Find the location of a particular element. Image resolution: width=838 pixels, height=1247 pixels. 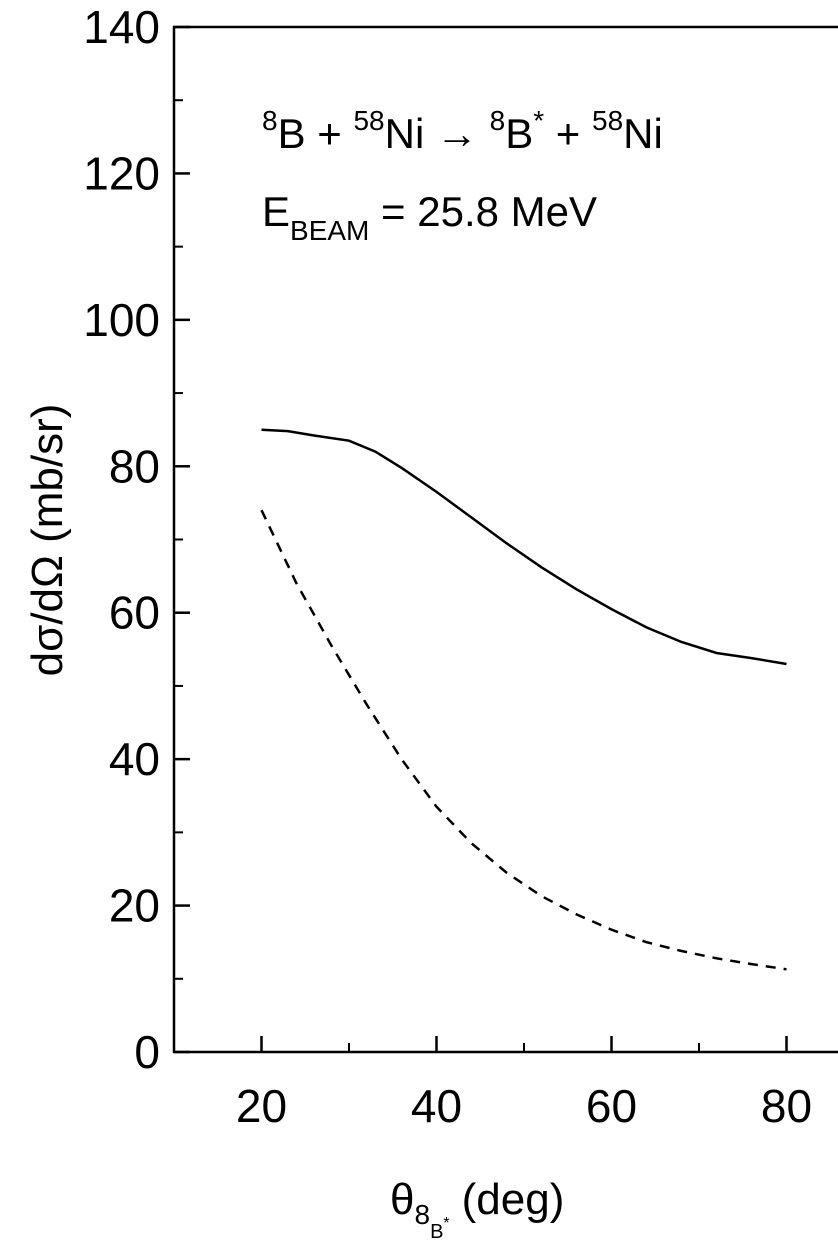

y-tick-label: 100 is located at coordinates (121, 320).